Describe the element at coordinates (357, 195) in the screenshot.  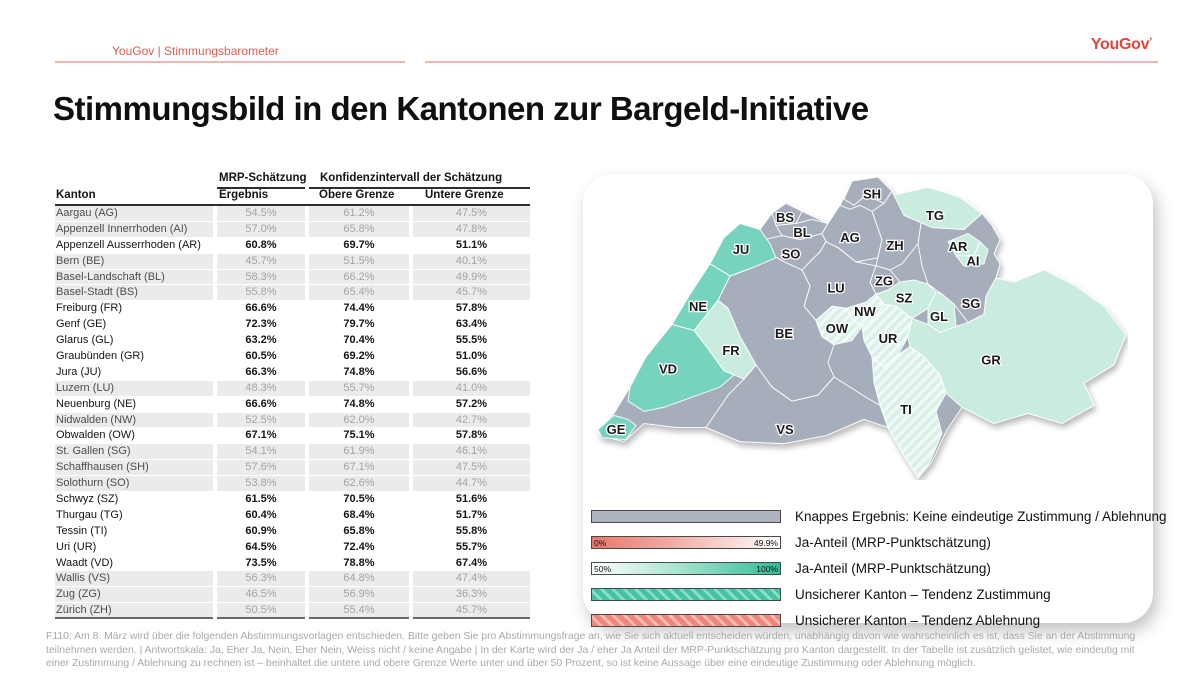
I see `column-header-obere-grenze: Obere Grenze` at that location.